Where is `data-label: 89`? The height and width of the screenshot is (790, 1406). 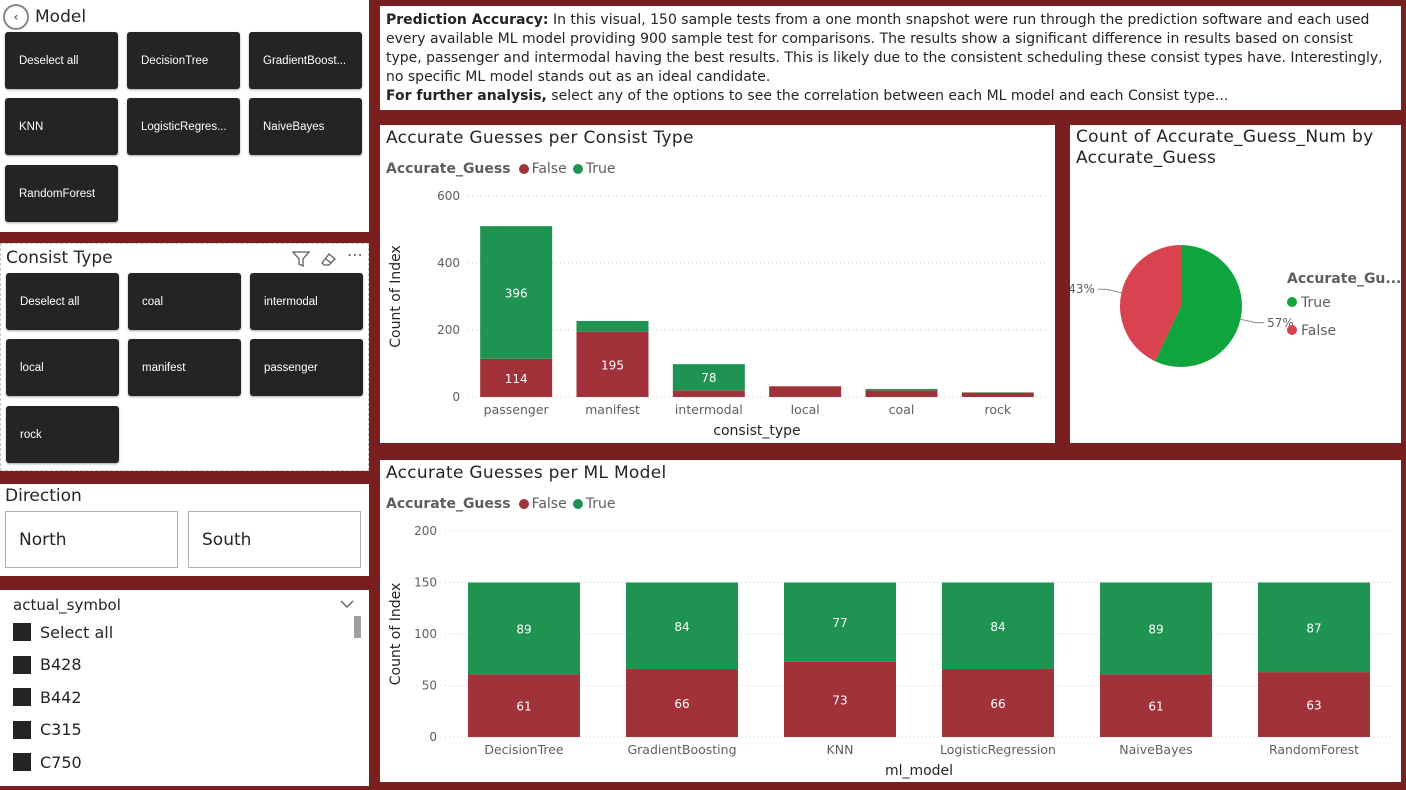
data-label: 89 is located at coordinates (523, 629).